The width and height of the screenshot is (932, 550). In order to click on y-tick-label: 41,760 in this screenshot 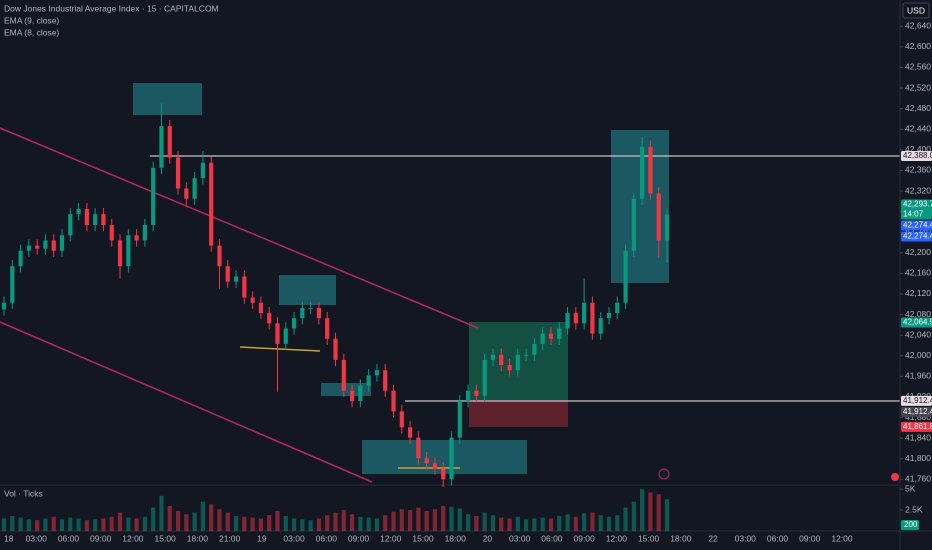, I will do `click(918, 479)`.